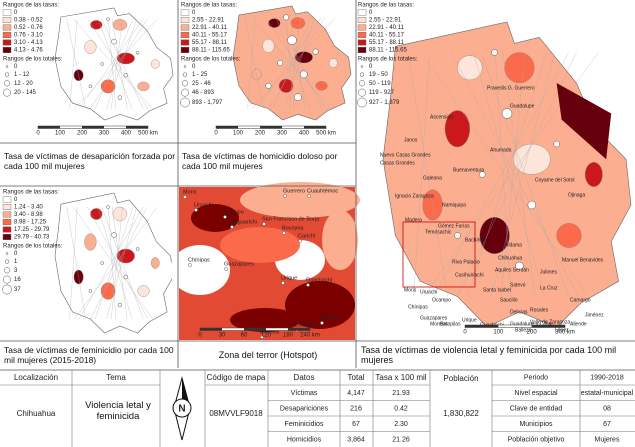 The height and width of the screenshot is (447, 635). I want to click on place-label: Gómez Farías, so click(454, 226).